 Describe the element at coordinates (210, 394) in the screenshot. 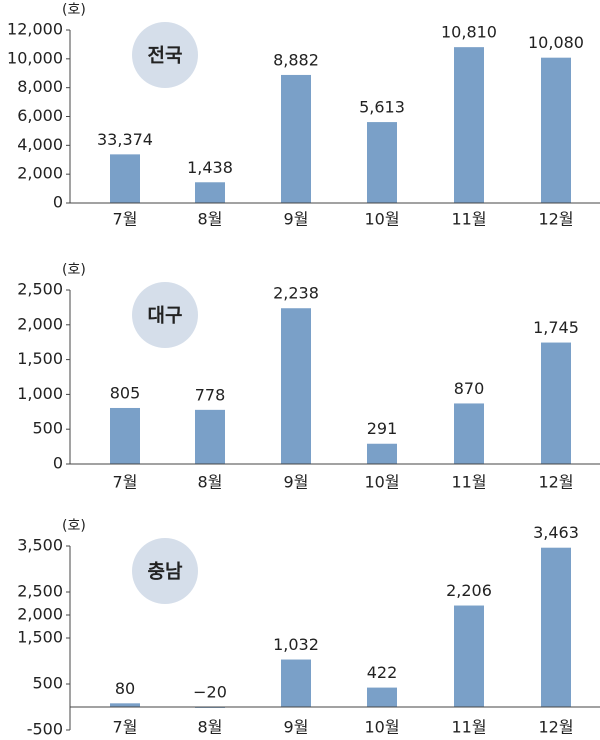

I see `value-label: 778` at that location.